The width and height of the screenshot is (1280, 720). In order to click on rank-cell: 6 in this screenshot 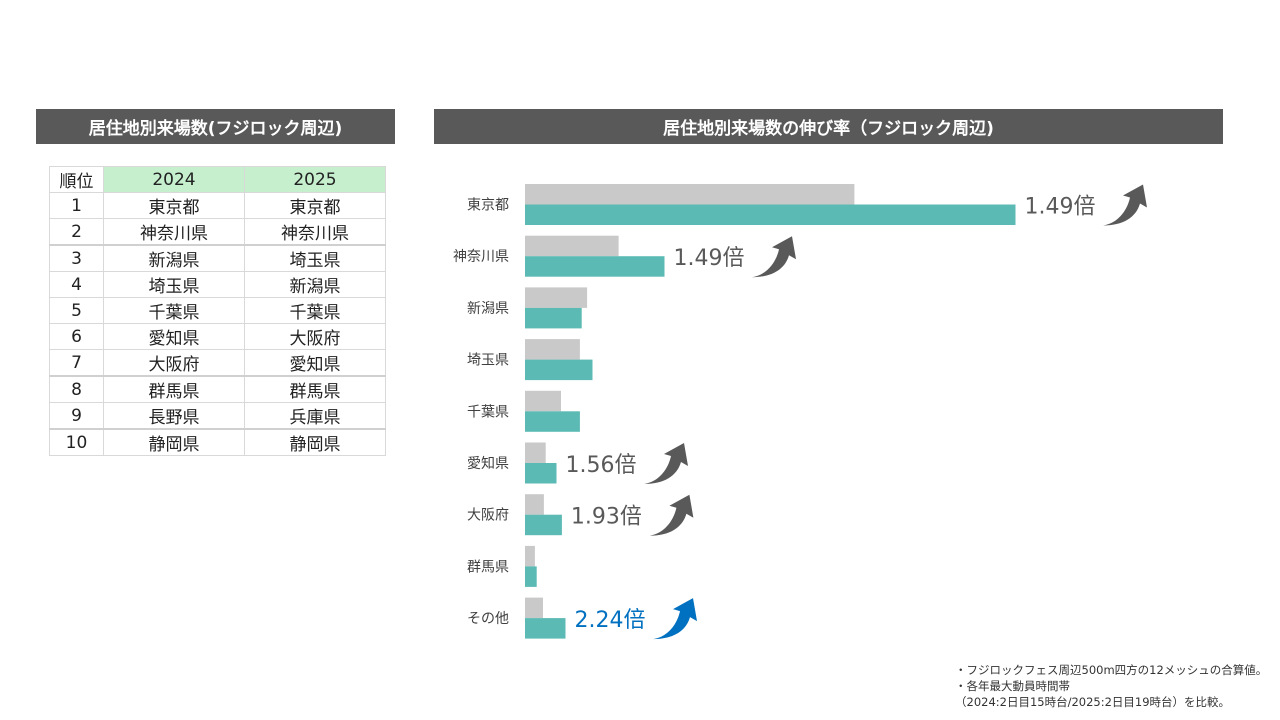, I will do `click(76, 336)`.